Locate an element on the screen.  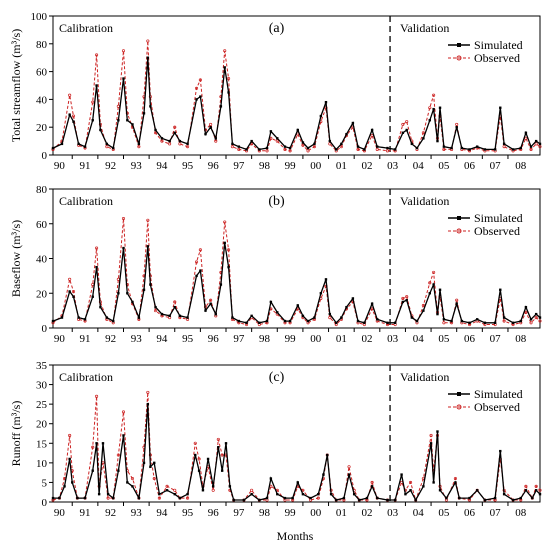
x-tick-label: 98 is located at coordinates (265, 339).